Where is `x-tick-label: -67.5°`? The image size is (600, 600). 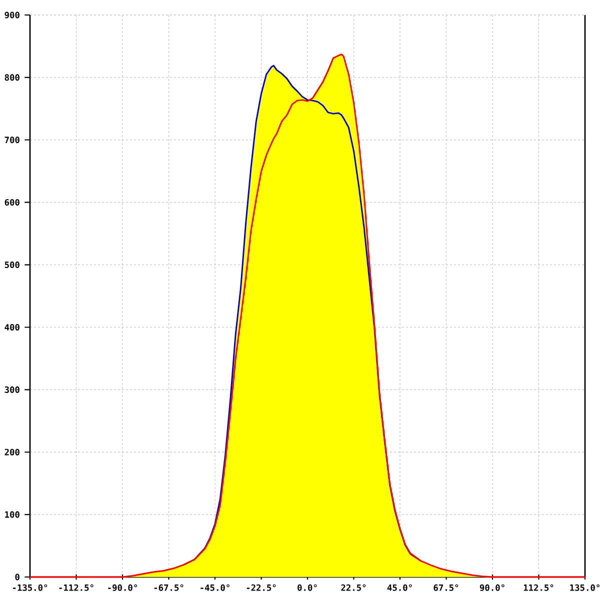 x-tick-label: -67.5° is located at coordinates (169, 587).